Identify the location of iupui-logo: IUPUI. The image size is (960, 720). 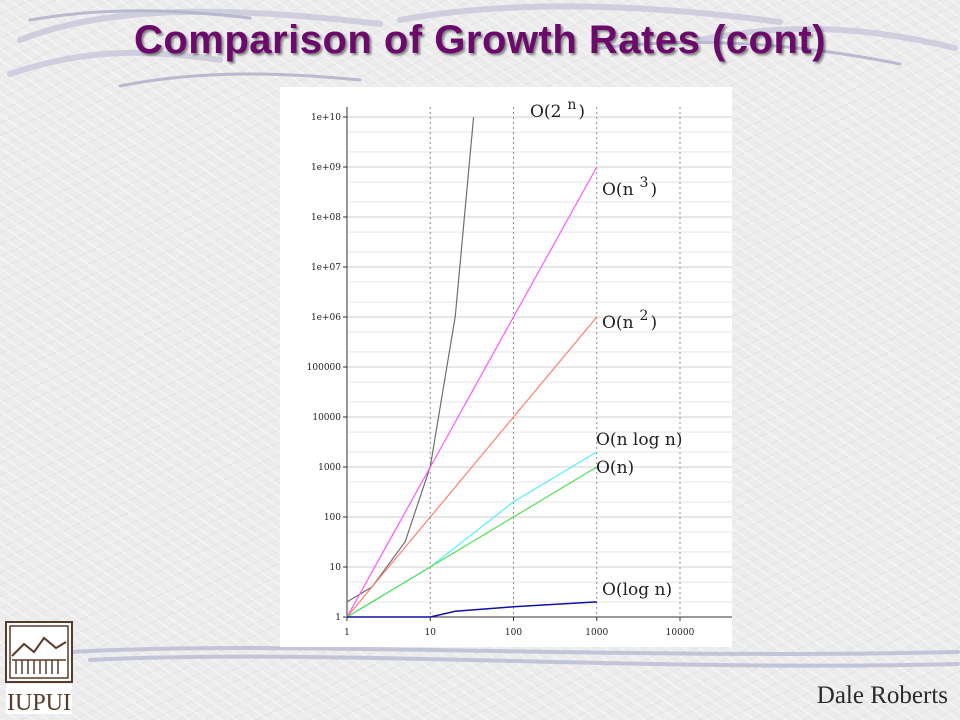
(39, 668).